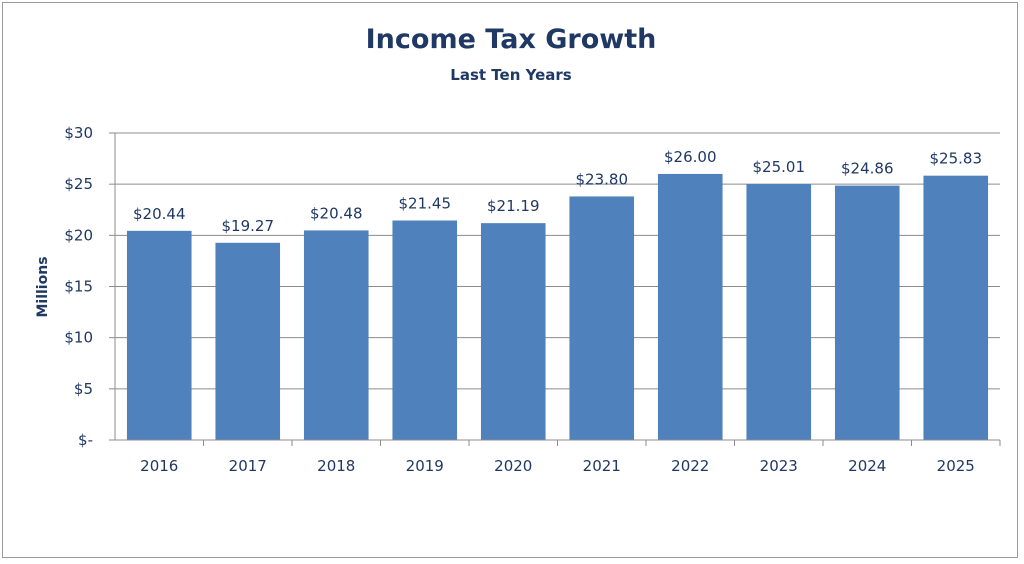 The height and width of the screenshot is (564, 1024). Describe the element at coordinates (867, 312) in the screenshot. I see `bar-2024` at that location.